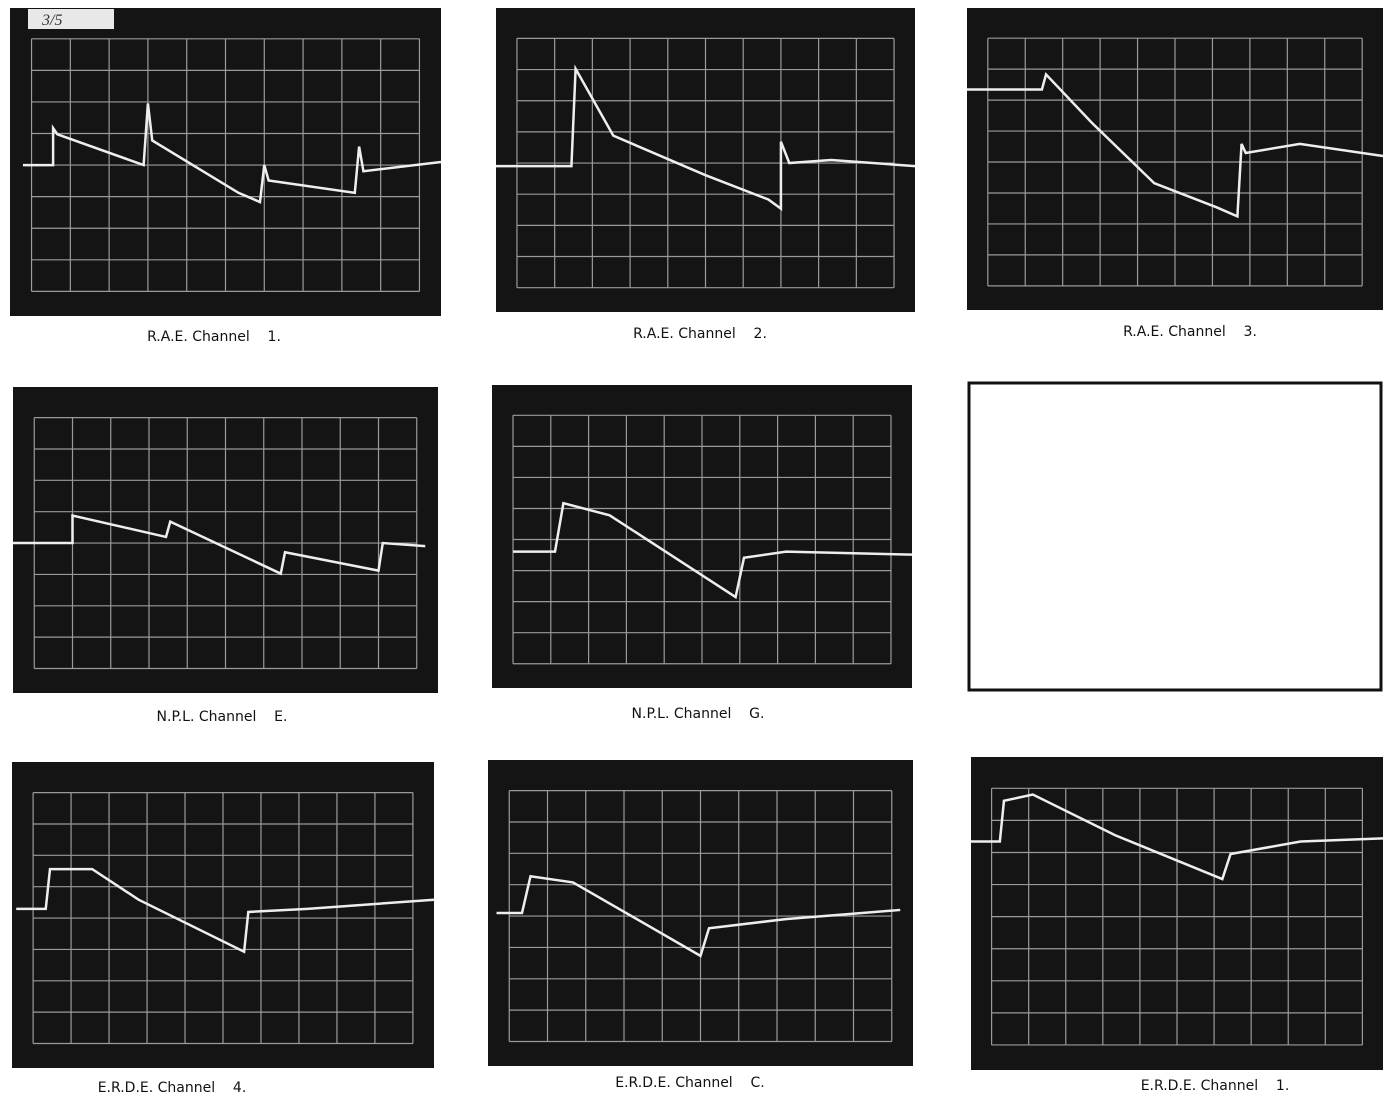 This screenshot has width=1383, height=1102. What do you see at coordinates (172, 1088) in the screenshot?
I see `caption: E.R.D.E. Channel 4.` at bounding box center [172, 1088].